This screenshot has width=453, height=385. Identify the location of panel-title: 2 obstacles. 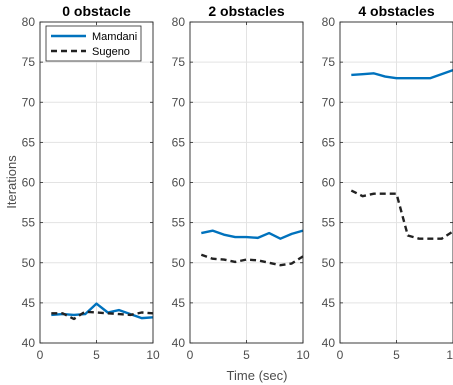
(246, 11).